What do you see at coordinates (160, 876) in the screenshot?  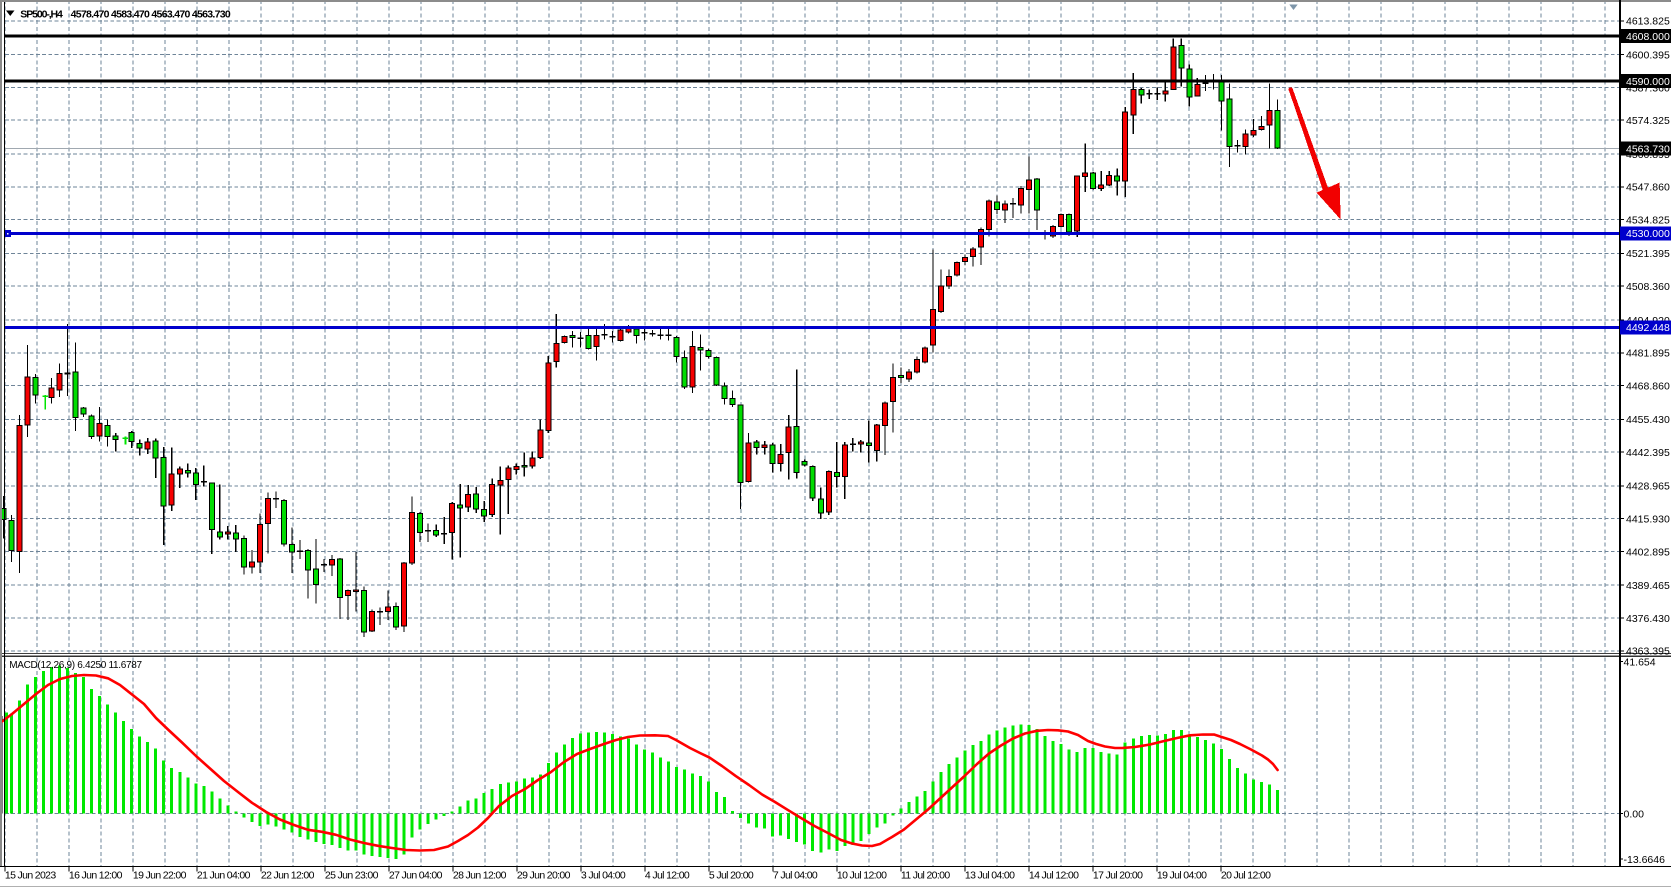 I see `svg-text: 19 Jun 22:00` at bounding box center [160, 876].